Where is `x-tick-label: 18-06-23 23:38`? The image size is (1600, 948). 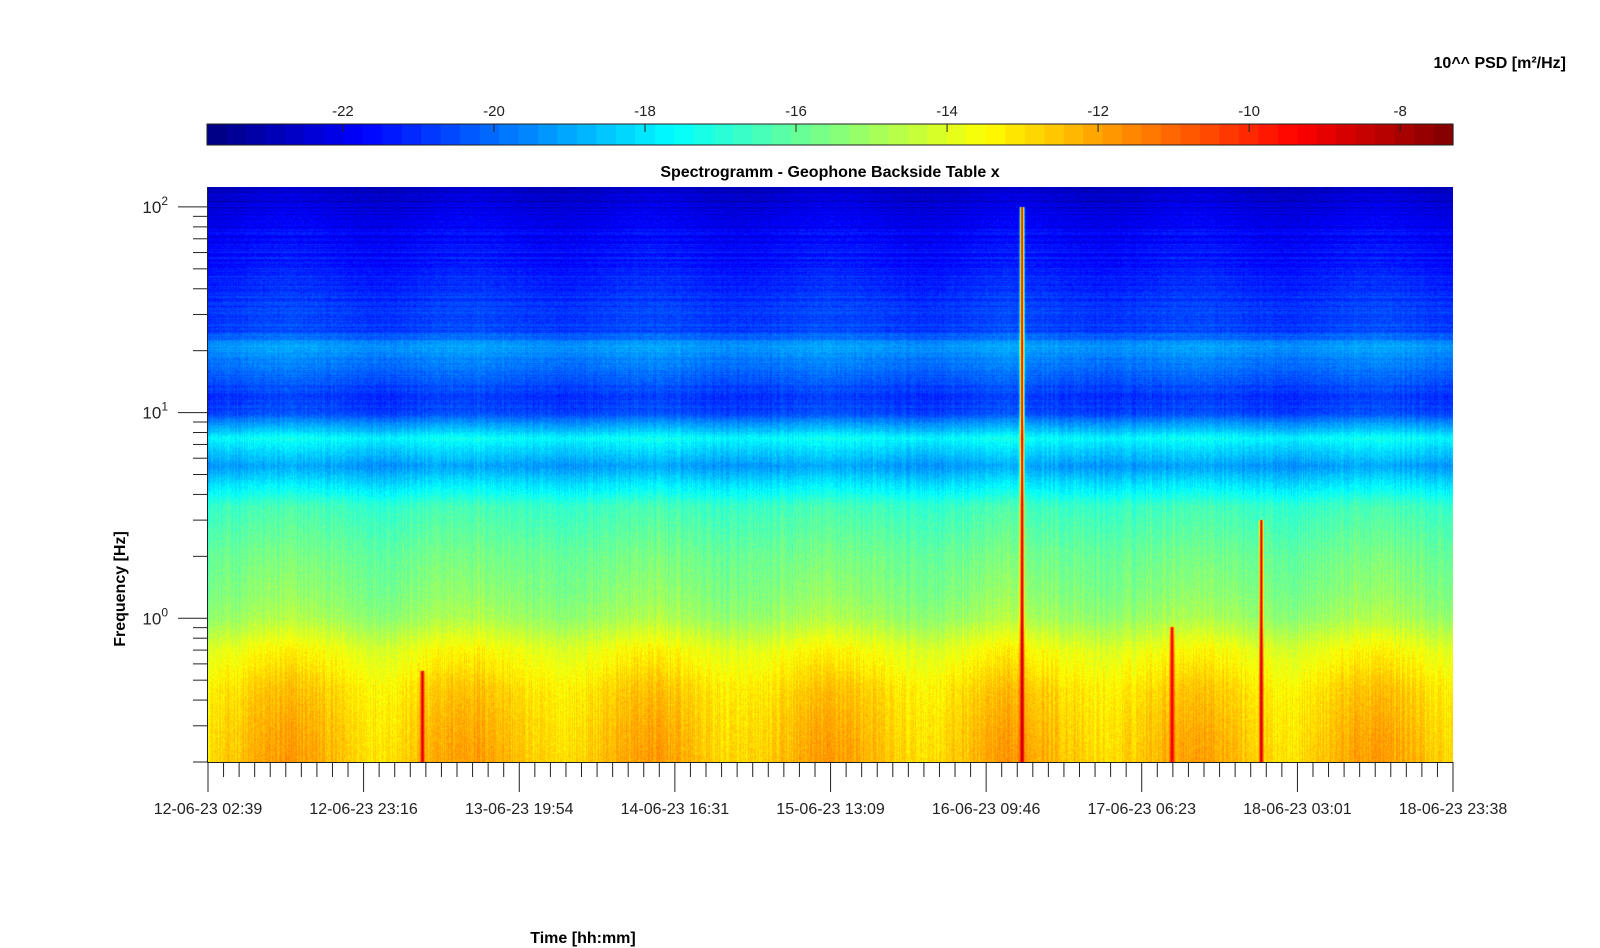 x-tick-label: 18-06-23 23:38 is located at coordinates (1453, 809).